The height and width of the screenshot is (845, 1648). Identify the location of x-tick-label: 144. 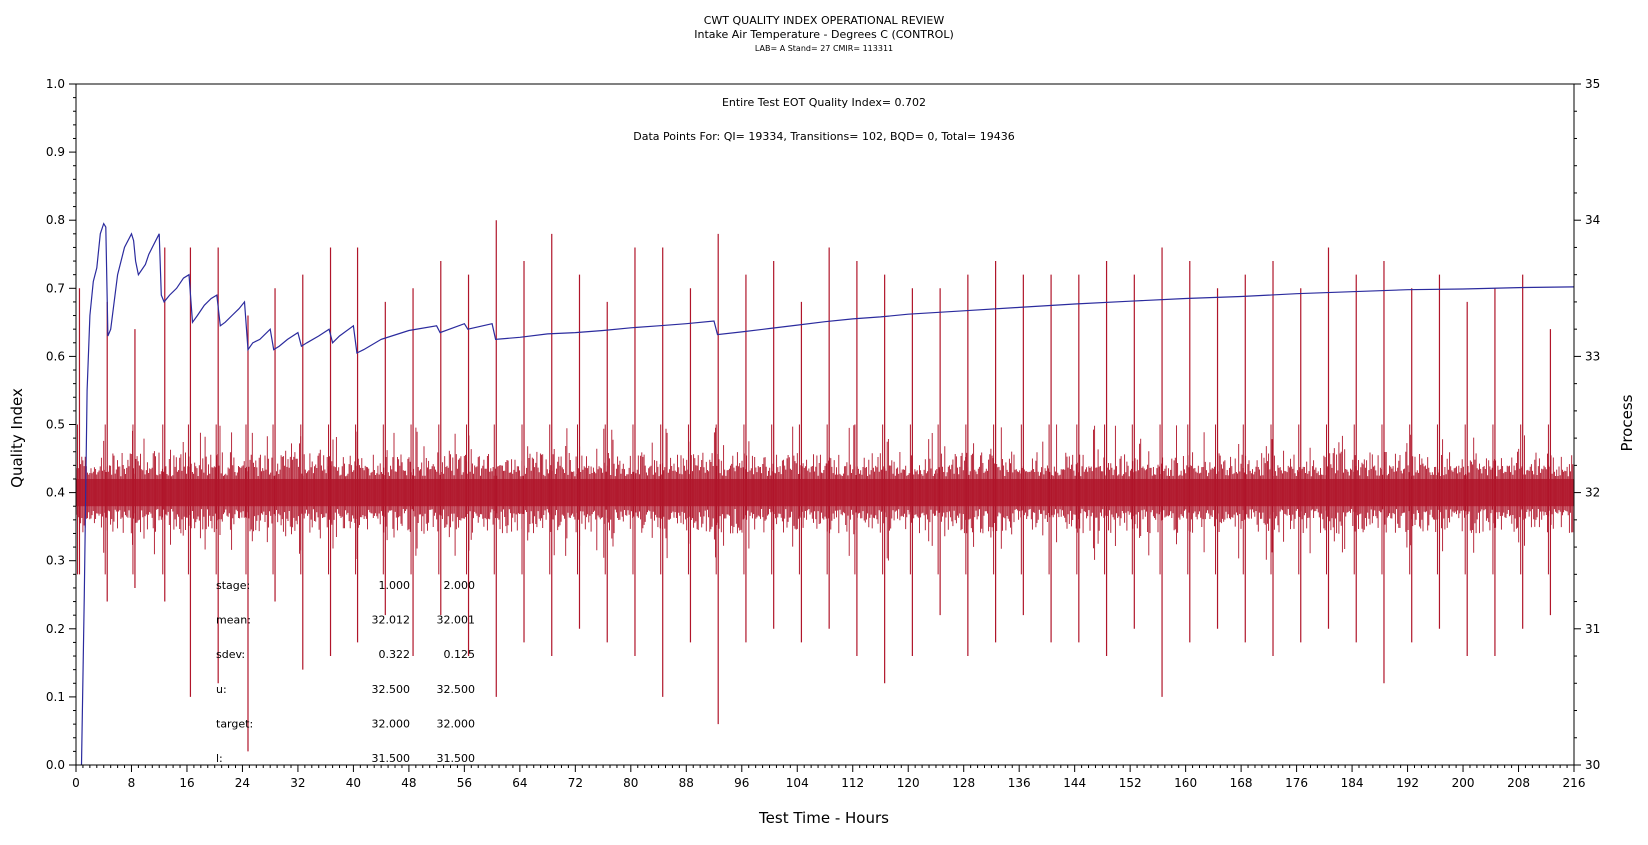
(1074, 783).